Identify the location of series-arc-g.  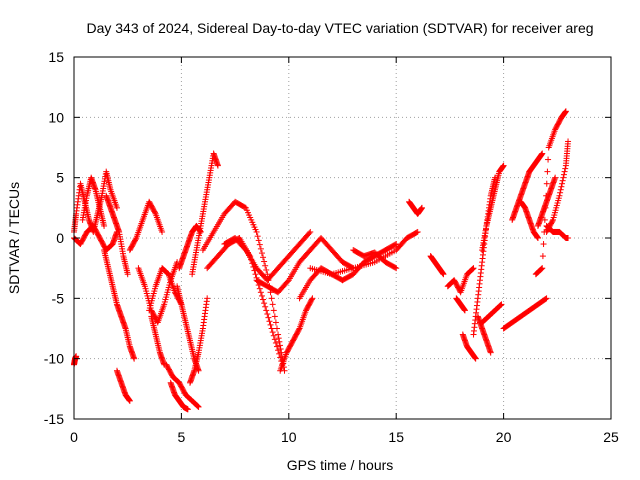
(123, 385).